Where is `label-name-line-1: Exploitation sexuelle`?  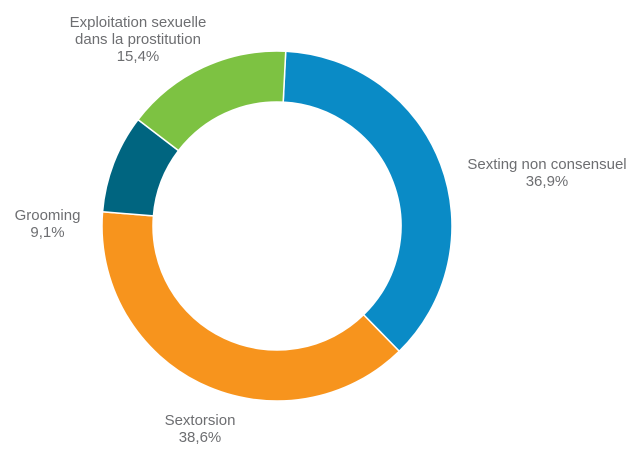
label-name-line-1: Exploitation sexuelle is located at coordinates (138, 22).